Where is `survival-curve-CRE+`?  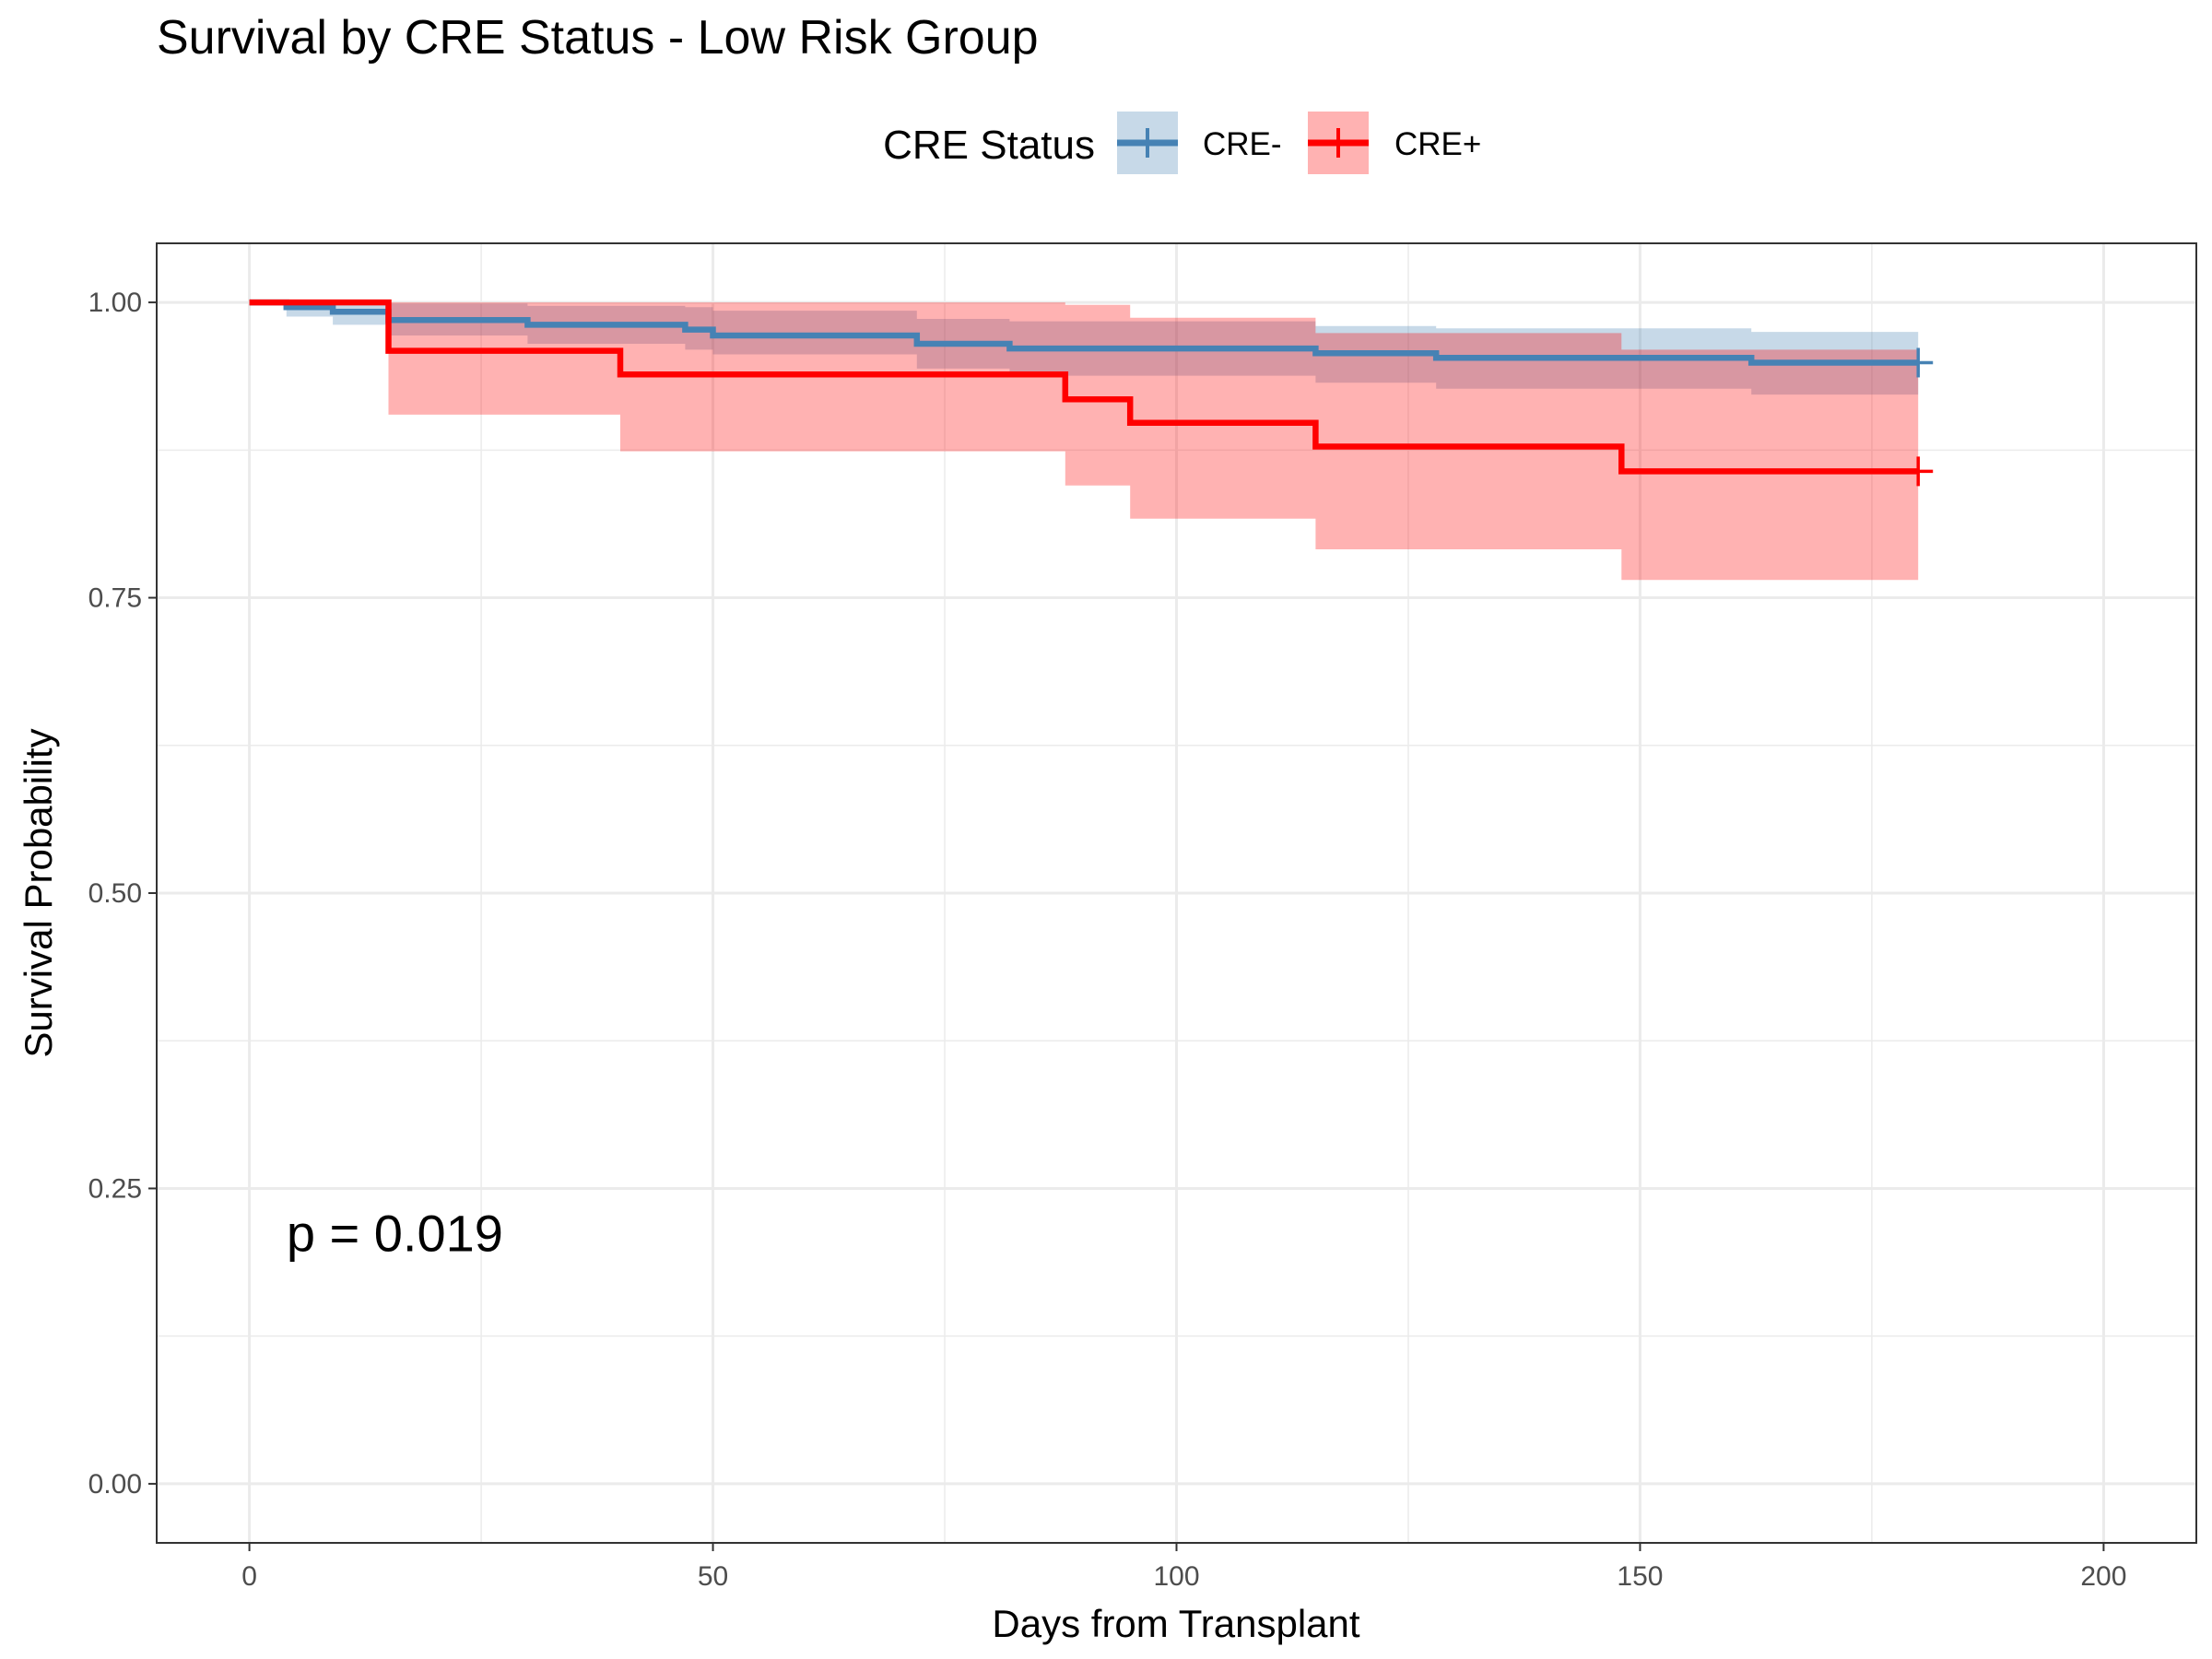 survival-curve-CRE+ is located at coordinates (1084, 387).